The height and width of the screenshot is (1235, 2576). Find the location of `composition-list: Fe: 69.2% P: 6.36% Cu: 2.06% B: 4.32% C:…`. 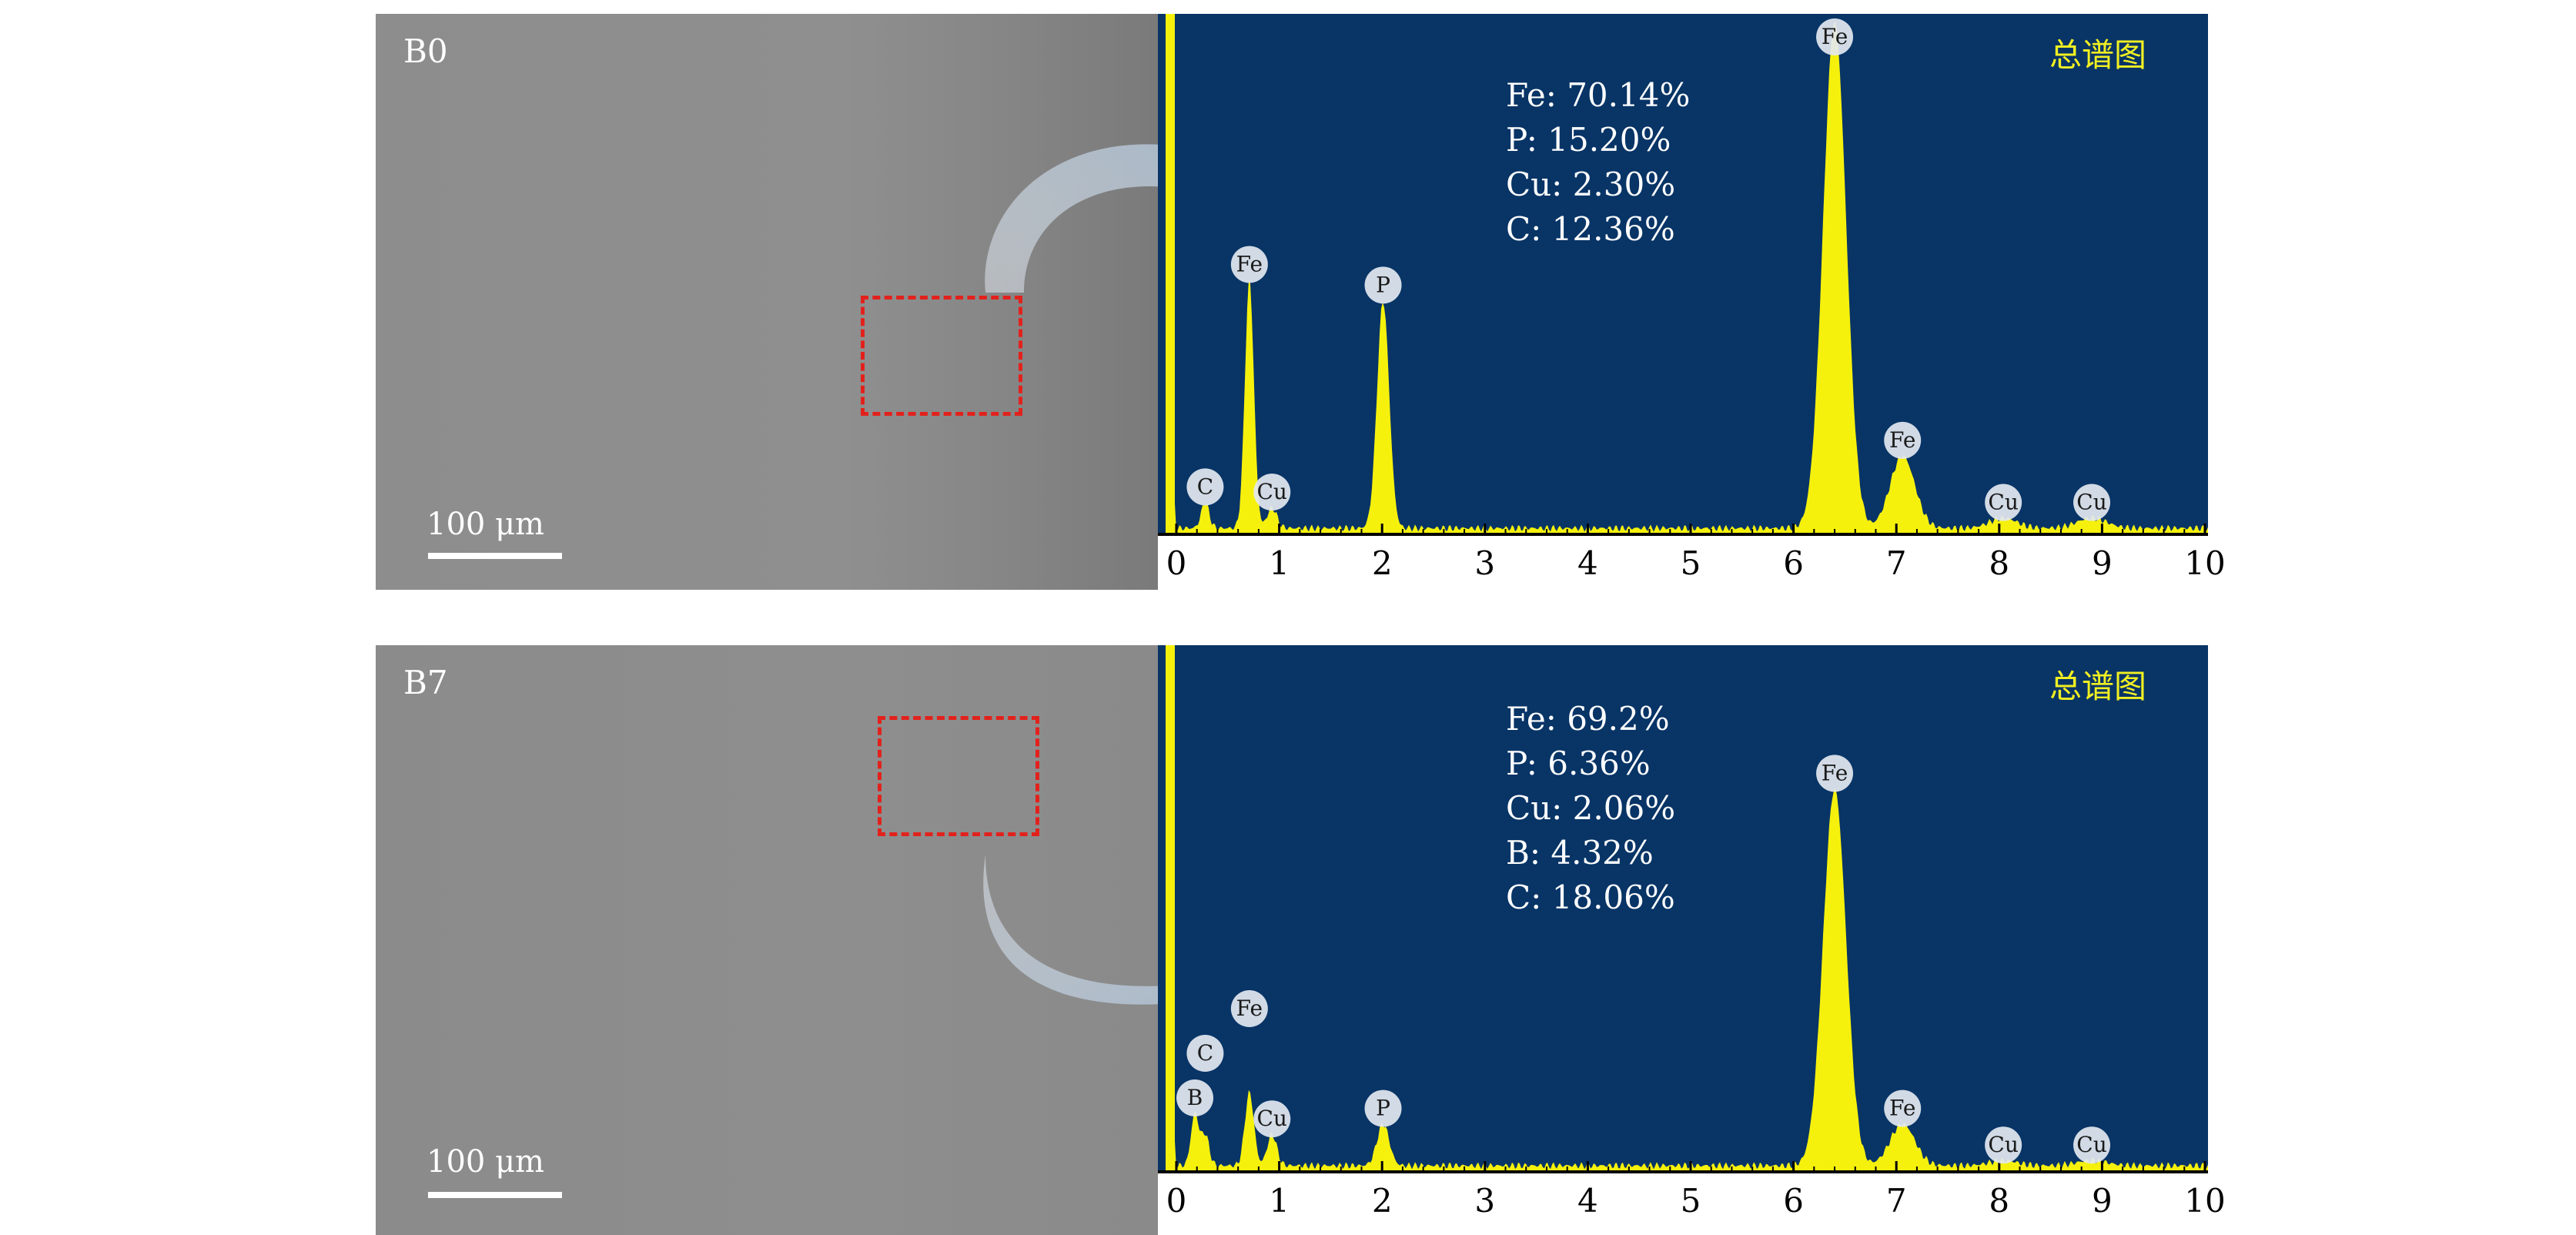

composition-list: Fe: 69.2% P: 6.36% Cu: 2.06% B: 4.32% C:… is located at coordinates (1590, 808).